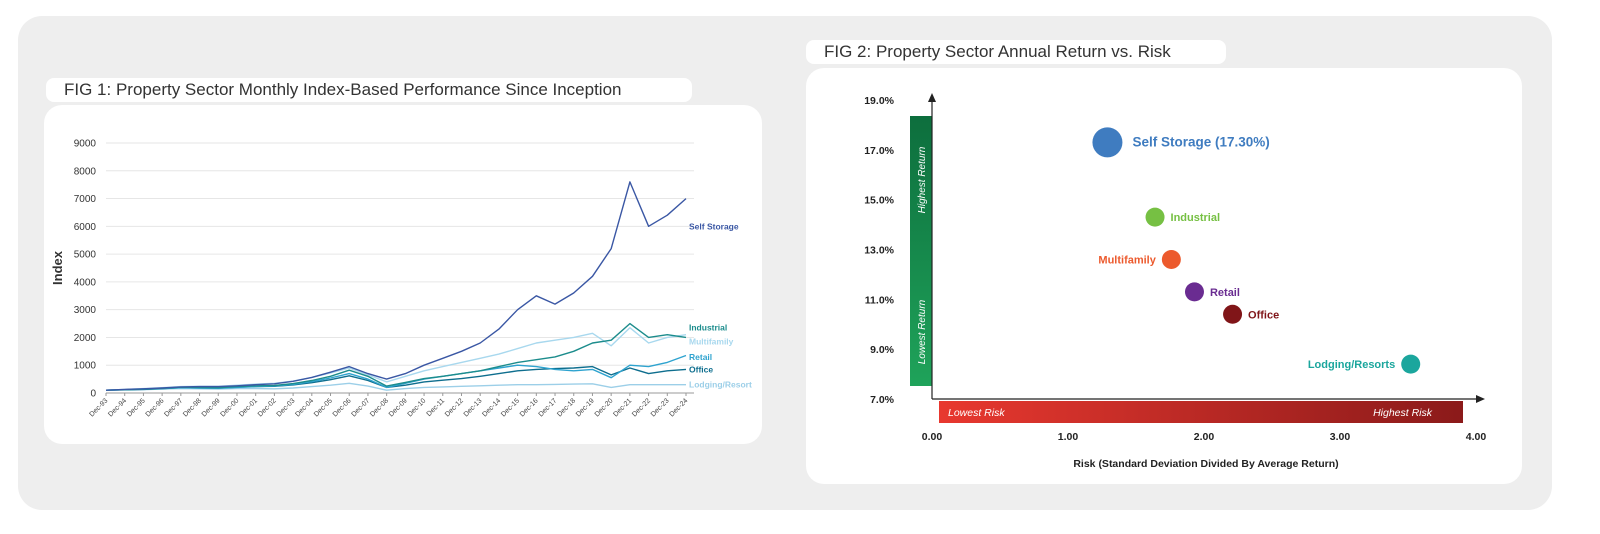 The image size is (1600, 534). What do you see at coordinates (708, 328) in the screenshot?
I see `series-label-industrial: Industrial` at bounding box center [708, 328].